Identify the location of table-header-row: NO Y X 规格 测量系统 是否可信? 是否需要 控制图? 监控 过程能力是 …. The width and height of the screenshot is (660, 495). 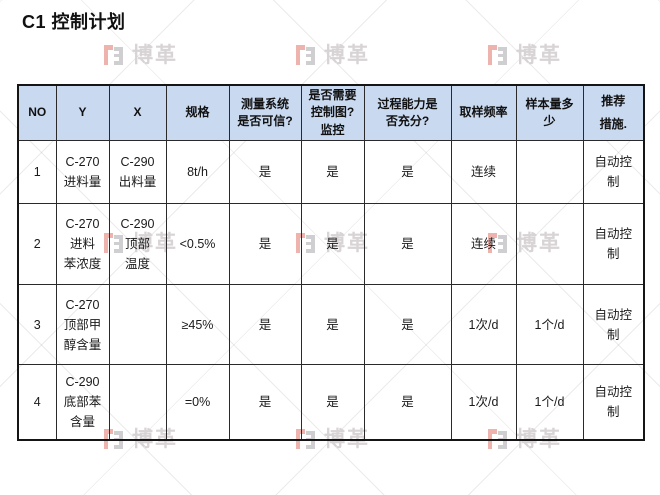
(331, 113).